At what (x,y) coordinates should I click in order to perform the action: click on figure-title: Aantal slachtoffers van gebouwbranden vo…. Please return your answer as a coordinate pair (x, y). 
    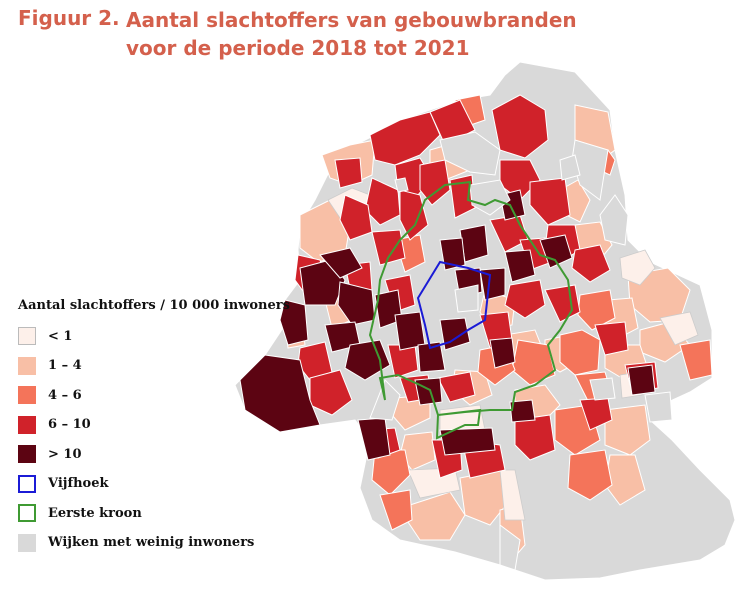
    Looking at the image, I should click on (361, 34).